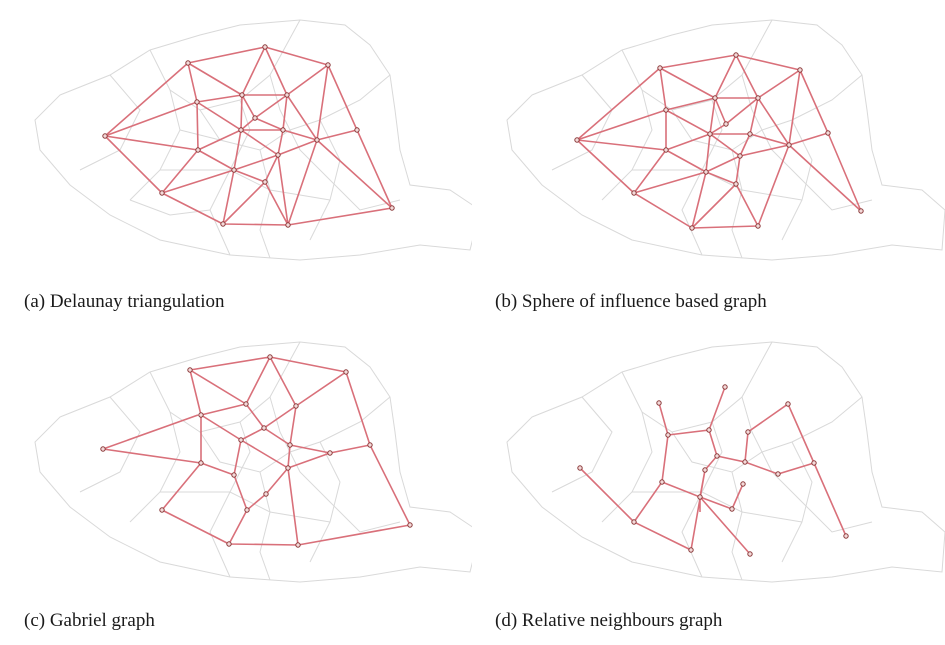 This screenshot has height=645, width=945. What do you see at coordinates (124, 301) in the screenshot?
I see `caption-a: (a) Delaunay triangulation` at bounding box center [124, 301].